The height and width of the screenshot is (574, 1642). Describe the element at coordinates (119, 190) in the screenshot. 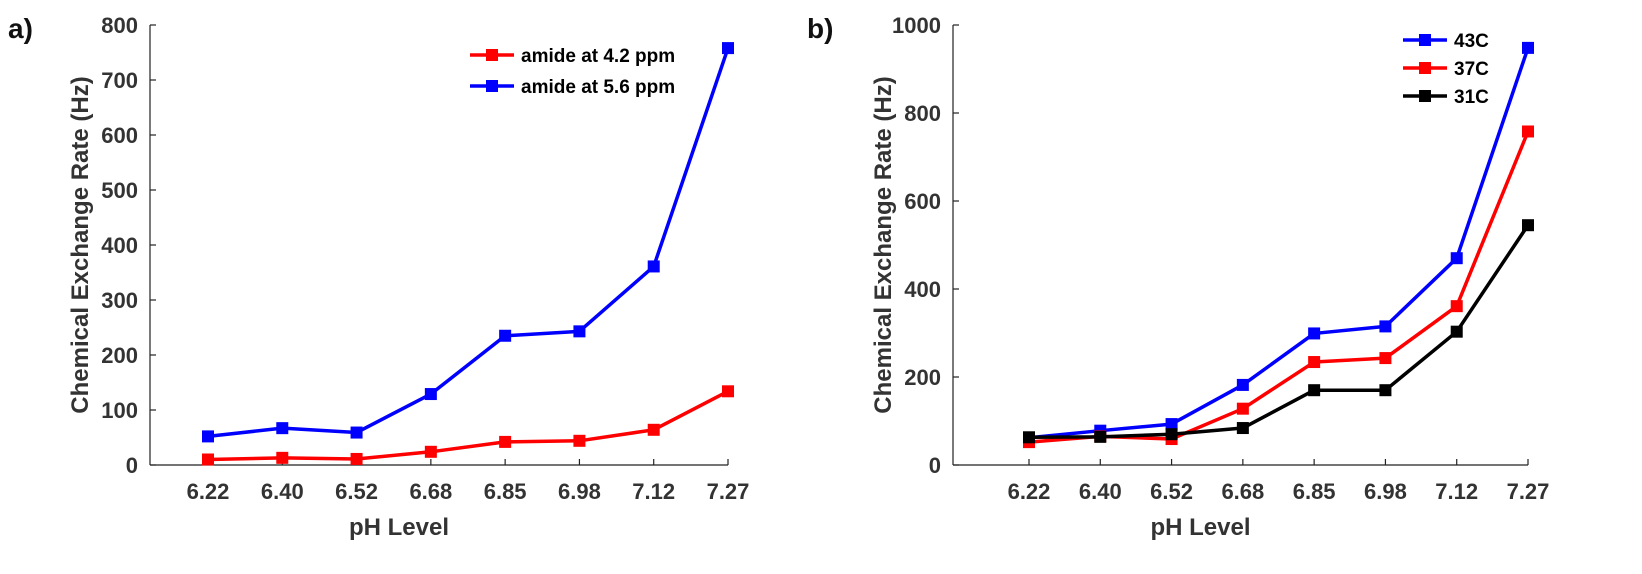

I see `y-tick-label: 500` at that location.